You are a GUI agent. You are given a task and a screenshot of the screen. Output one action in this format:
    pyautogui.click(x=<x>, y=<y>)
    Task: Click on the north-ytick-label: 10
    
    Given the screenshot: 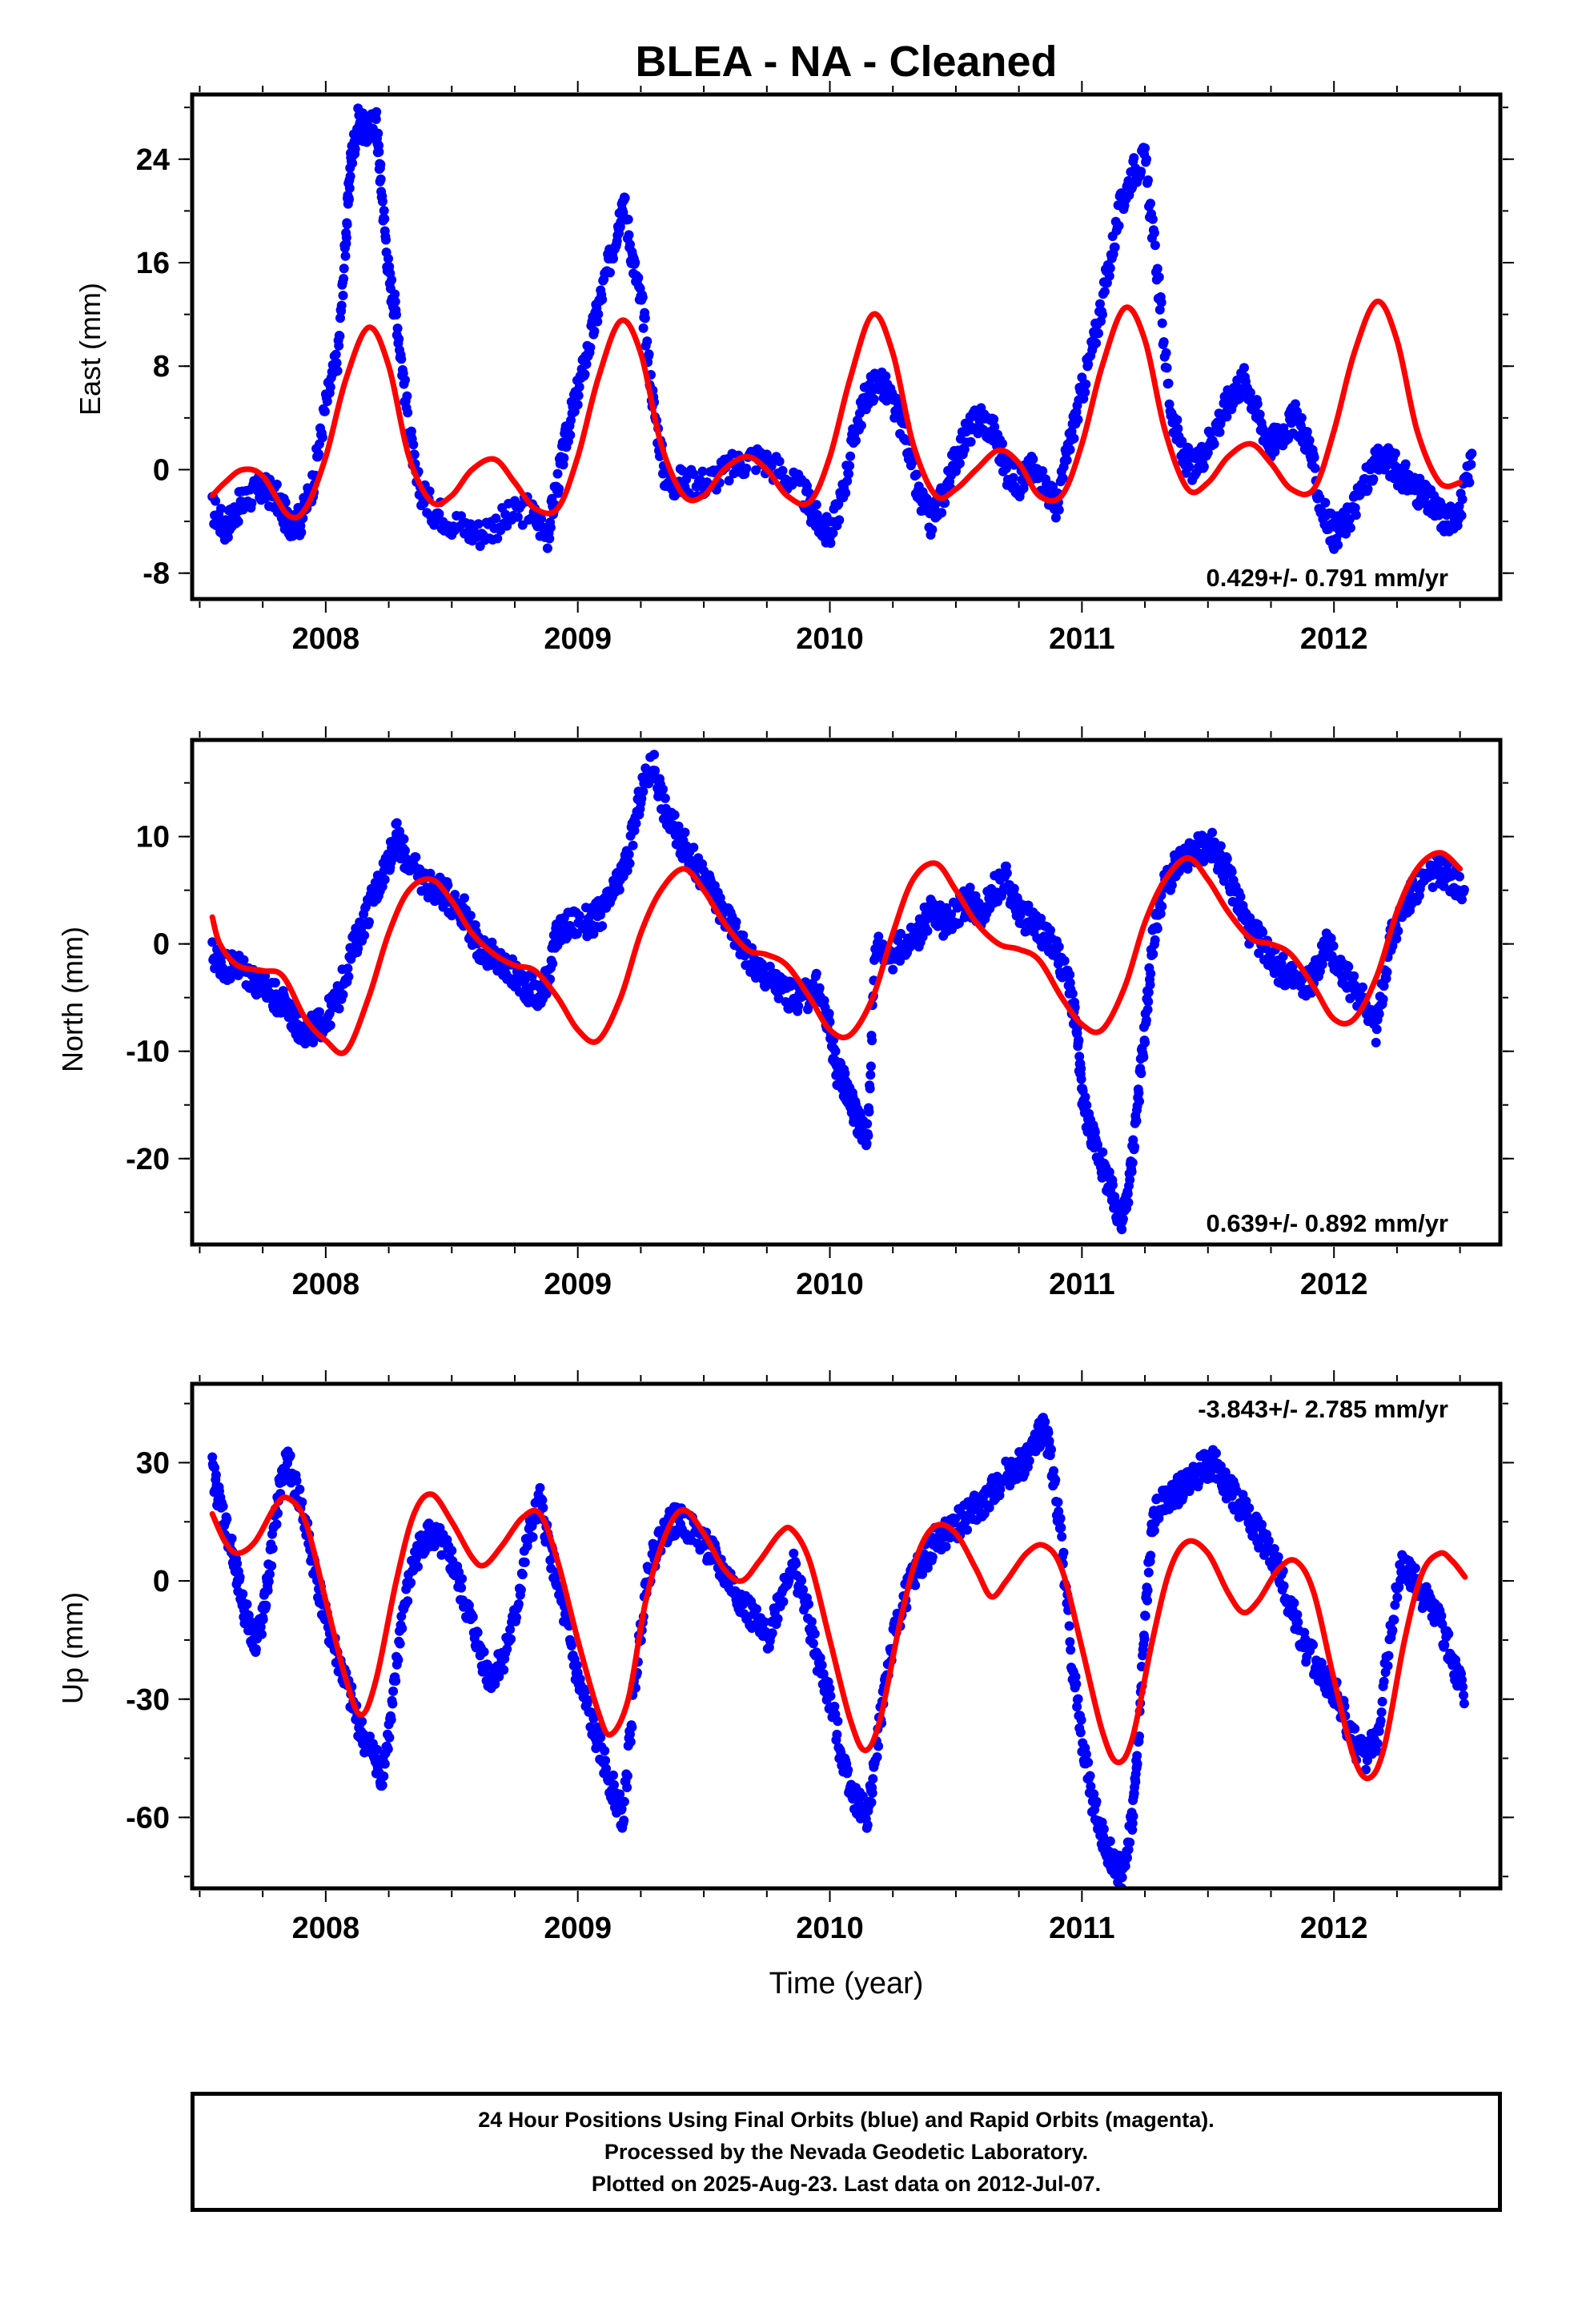 What is the action you would take?
    pyautogui.click(x=153, y=838)
    